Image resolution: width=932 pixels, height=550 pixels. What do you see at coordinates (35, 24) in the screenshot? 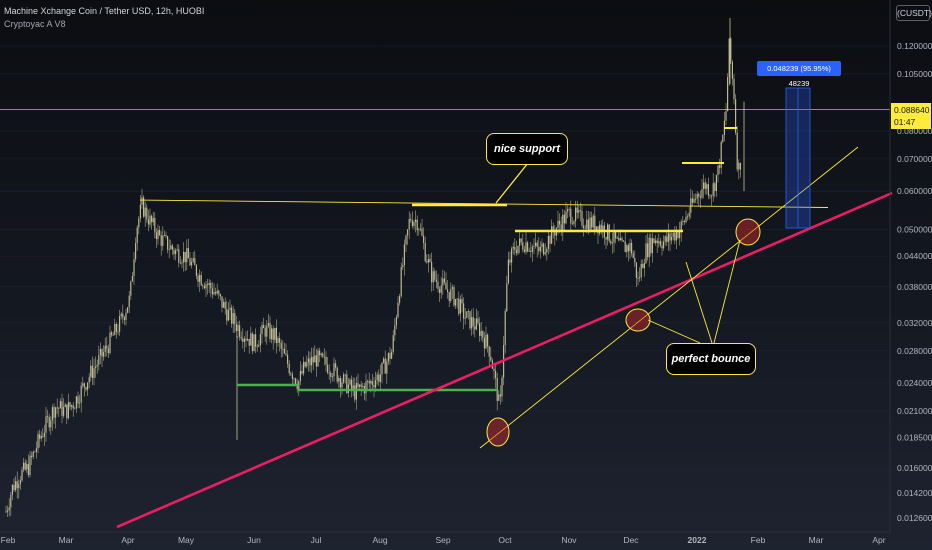
I see `indicator-label: Cryptoyac A V8` at bounding box center [35, 24].